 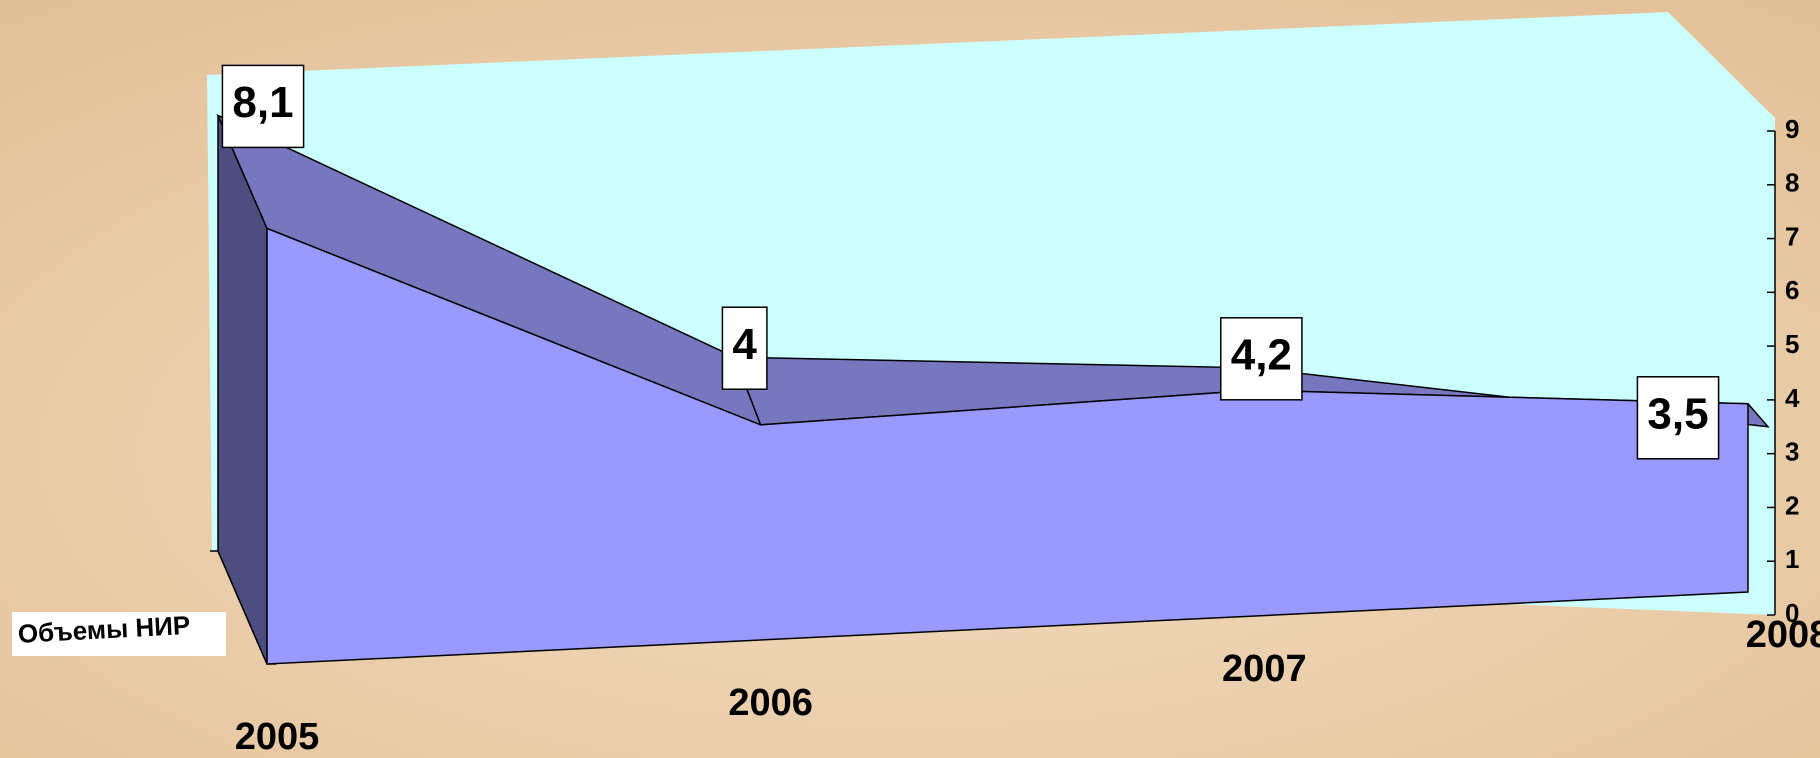 What do you see at coordinates (1792, 398) in the screenshot?
I see `y-tick-label: 4` at bounding box center [1792, 398].